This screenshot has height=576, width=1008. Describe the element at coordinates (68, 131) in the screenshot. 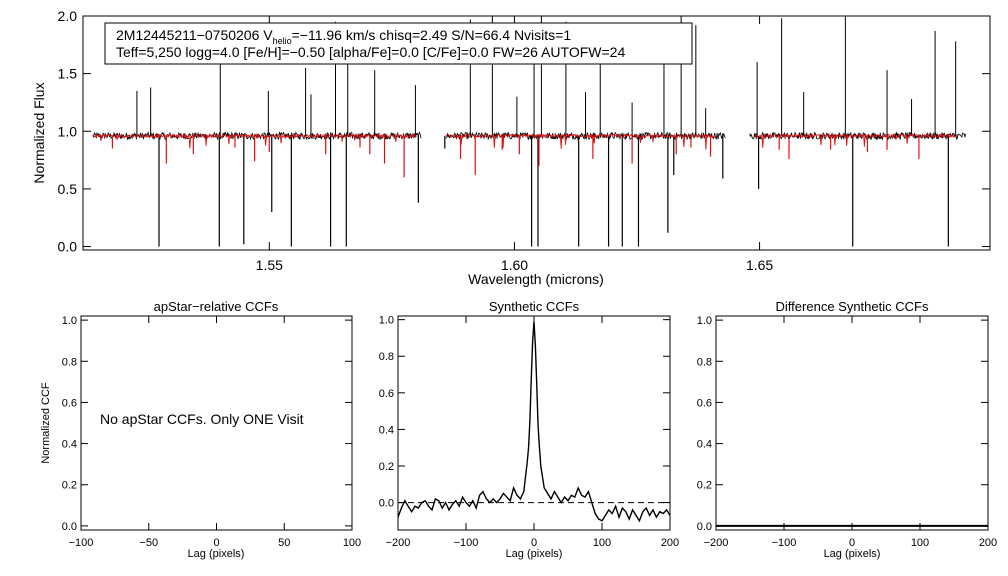

I see `spectrum-ytick-label: 1.0` at that location.